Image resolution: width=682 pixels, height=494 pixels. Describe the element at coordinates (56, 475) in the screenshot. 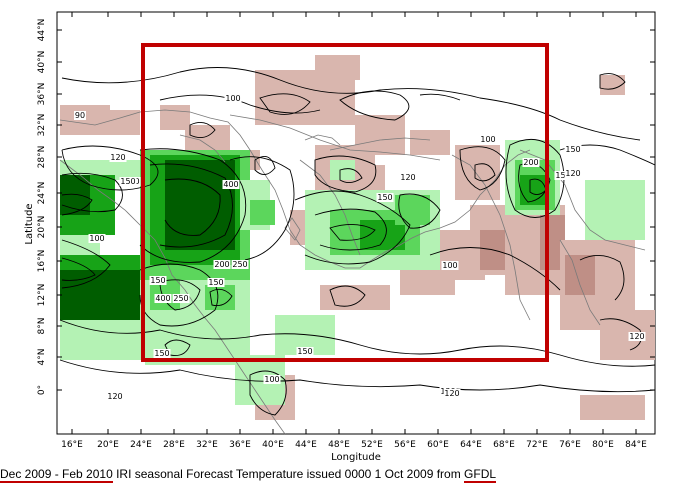

I see `caption-season: Dec 2009 - Feb 2010` at that location.